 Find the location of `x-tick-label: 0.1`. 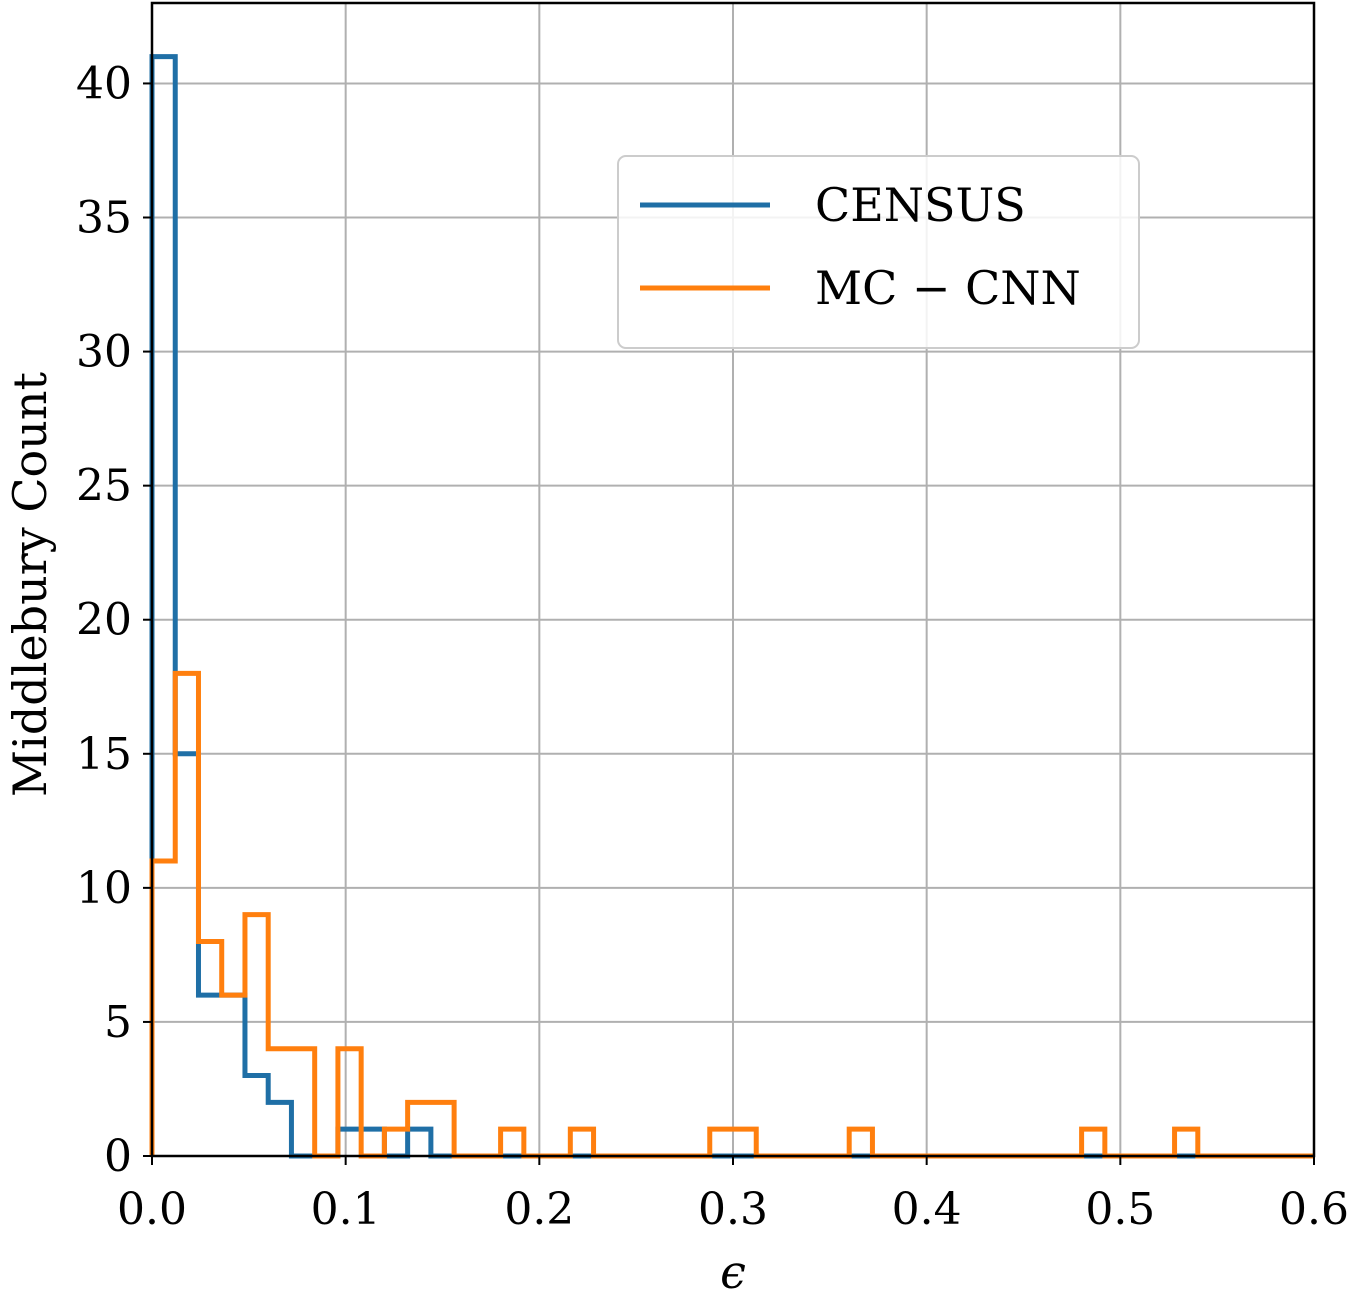

x-tick-label: 0.1 is located at coordinates (346, 1209).